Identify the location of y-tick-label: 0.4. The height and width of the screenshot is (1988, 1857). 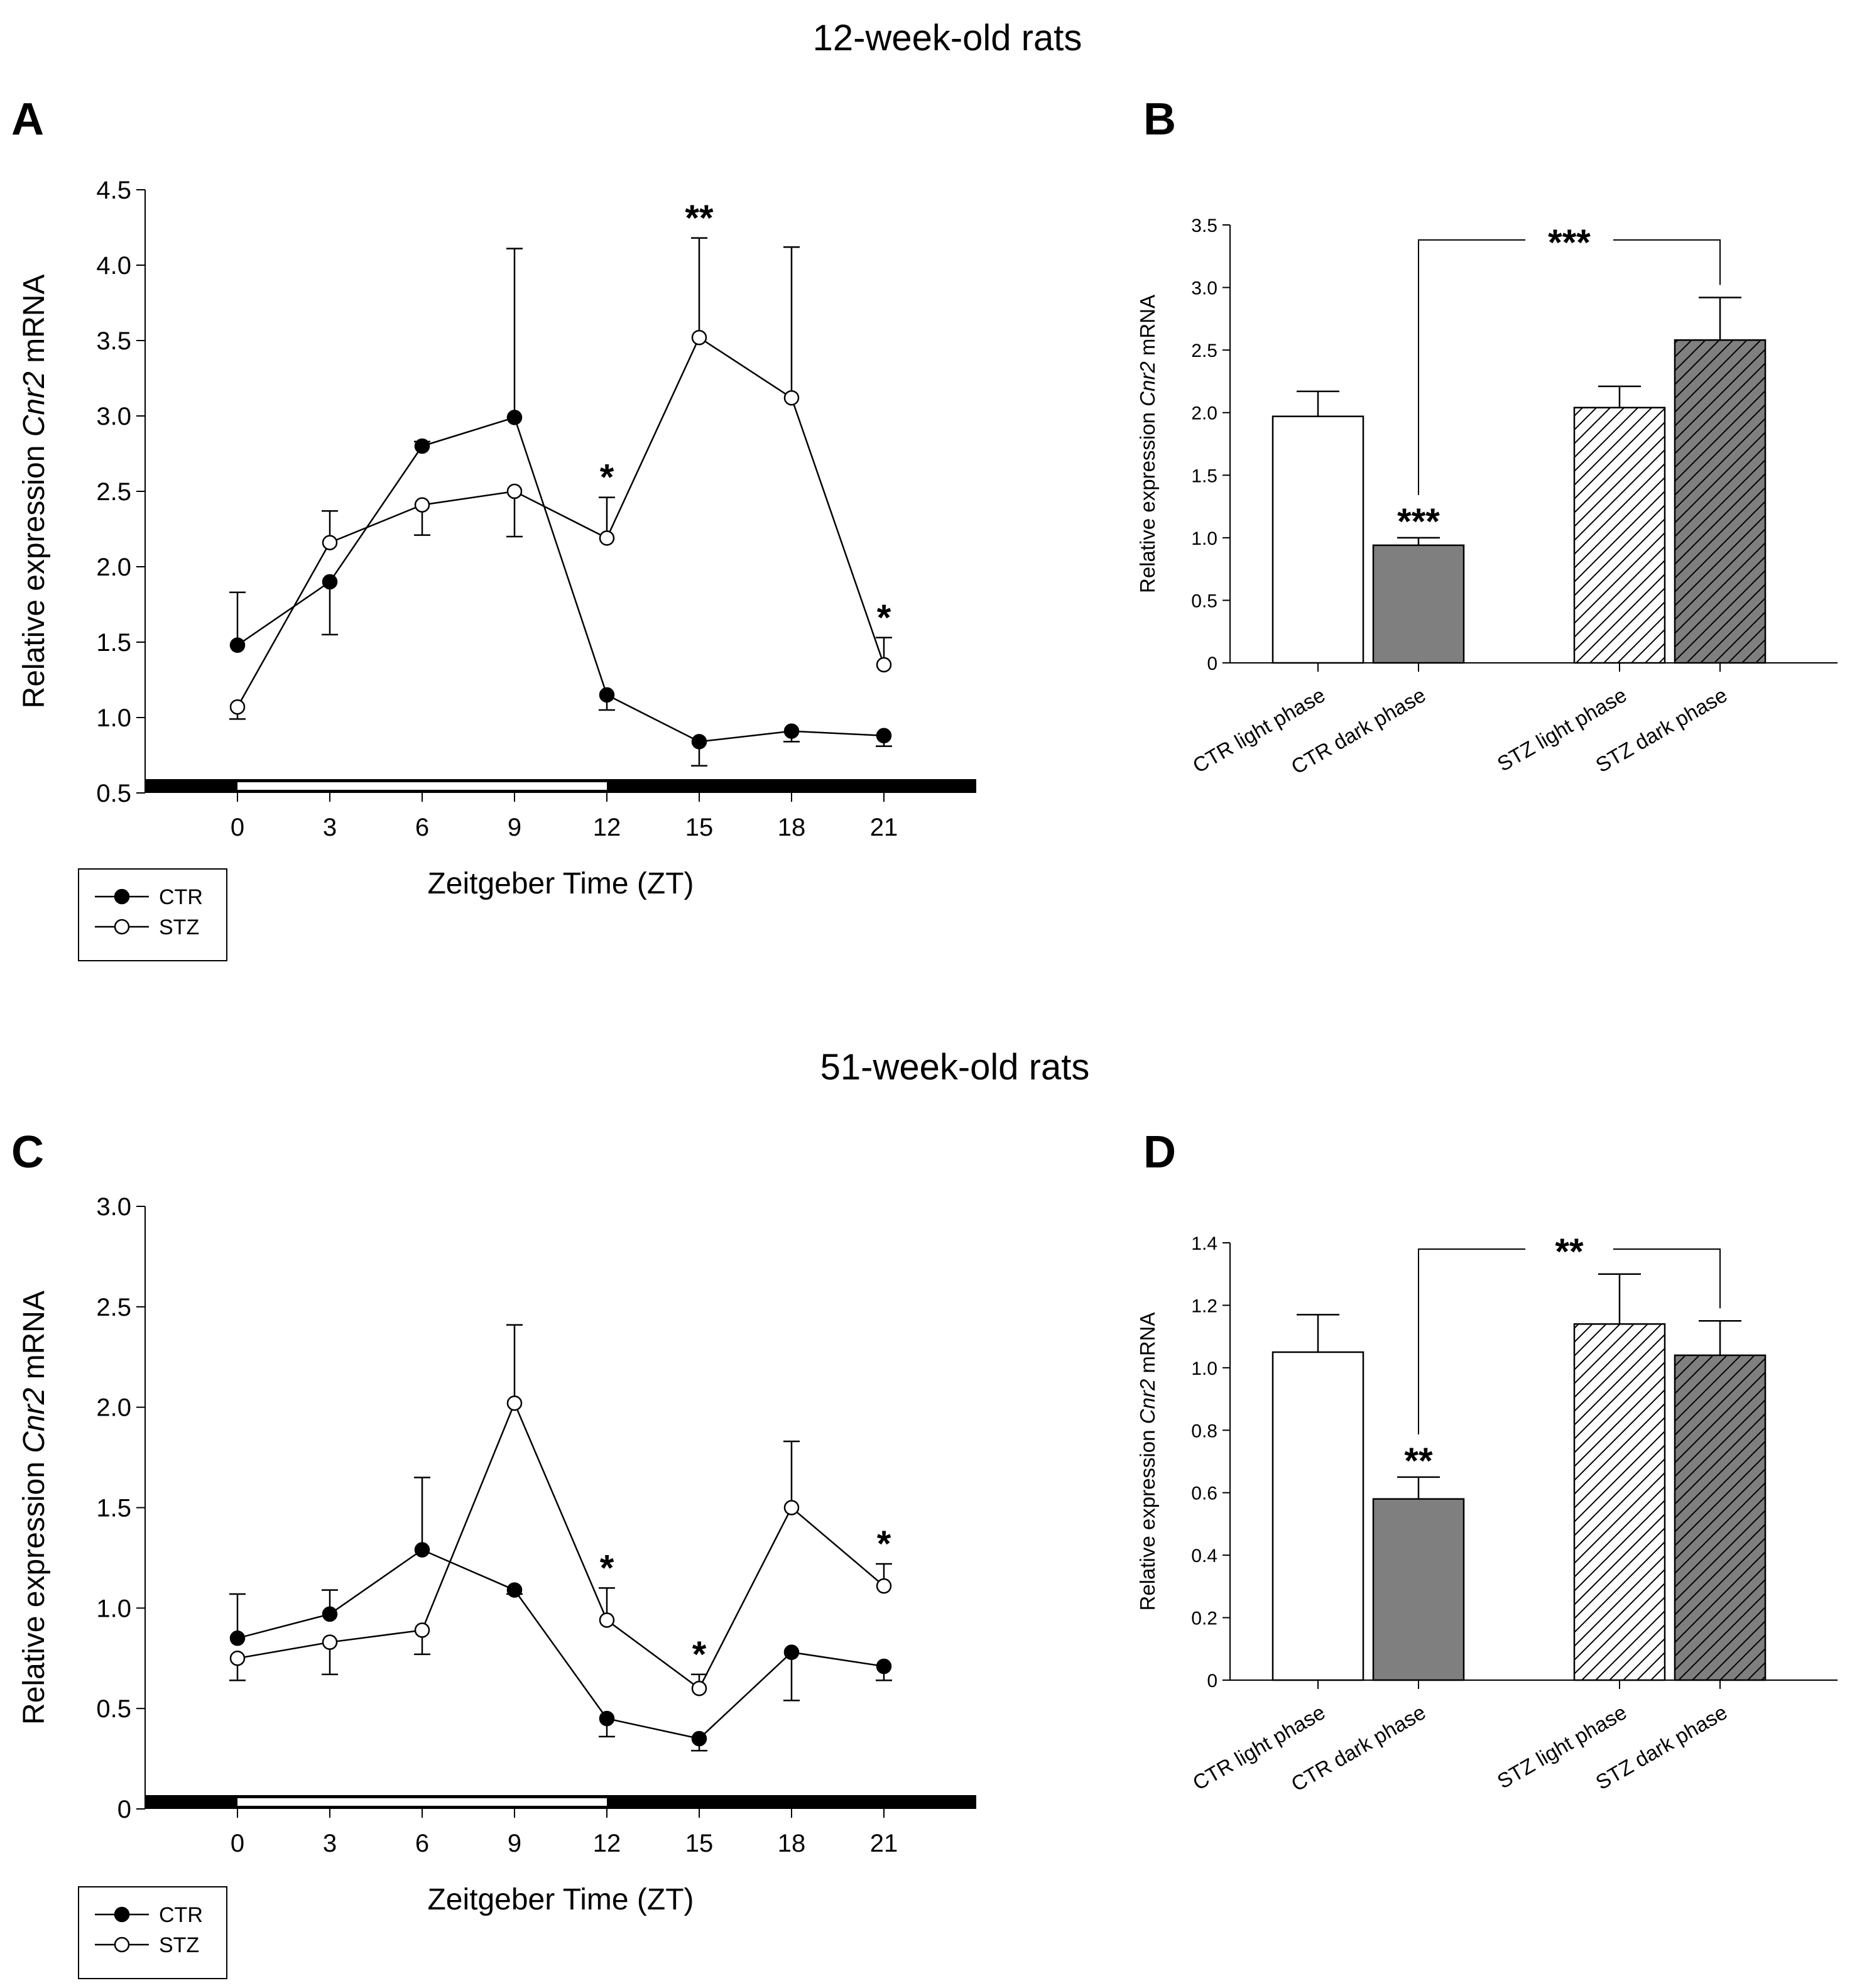
(1204, 1556).